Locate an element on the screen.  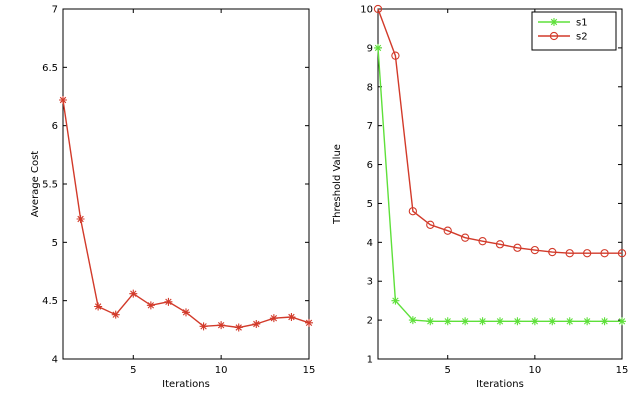
y-tick-label: 4.5 is located at coordinates (50, 301).